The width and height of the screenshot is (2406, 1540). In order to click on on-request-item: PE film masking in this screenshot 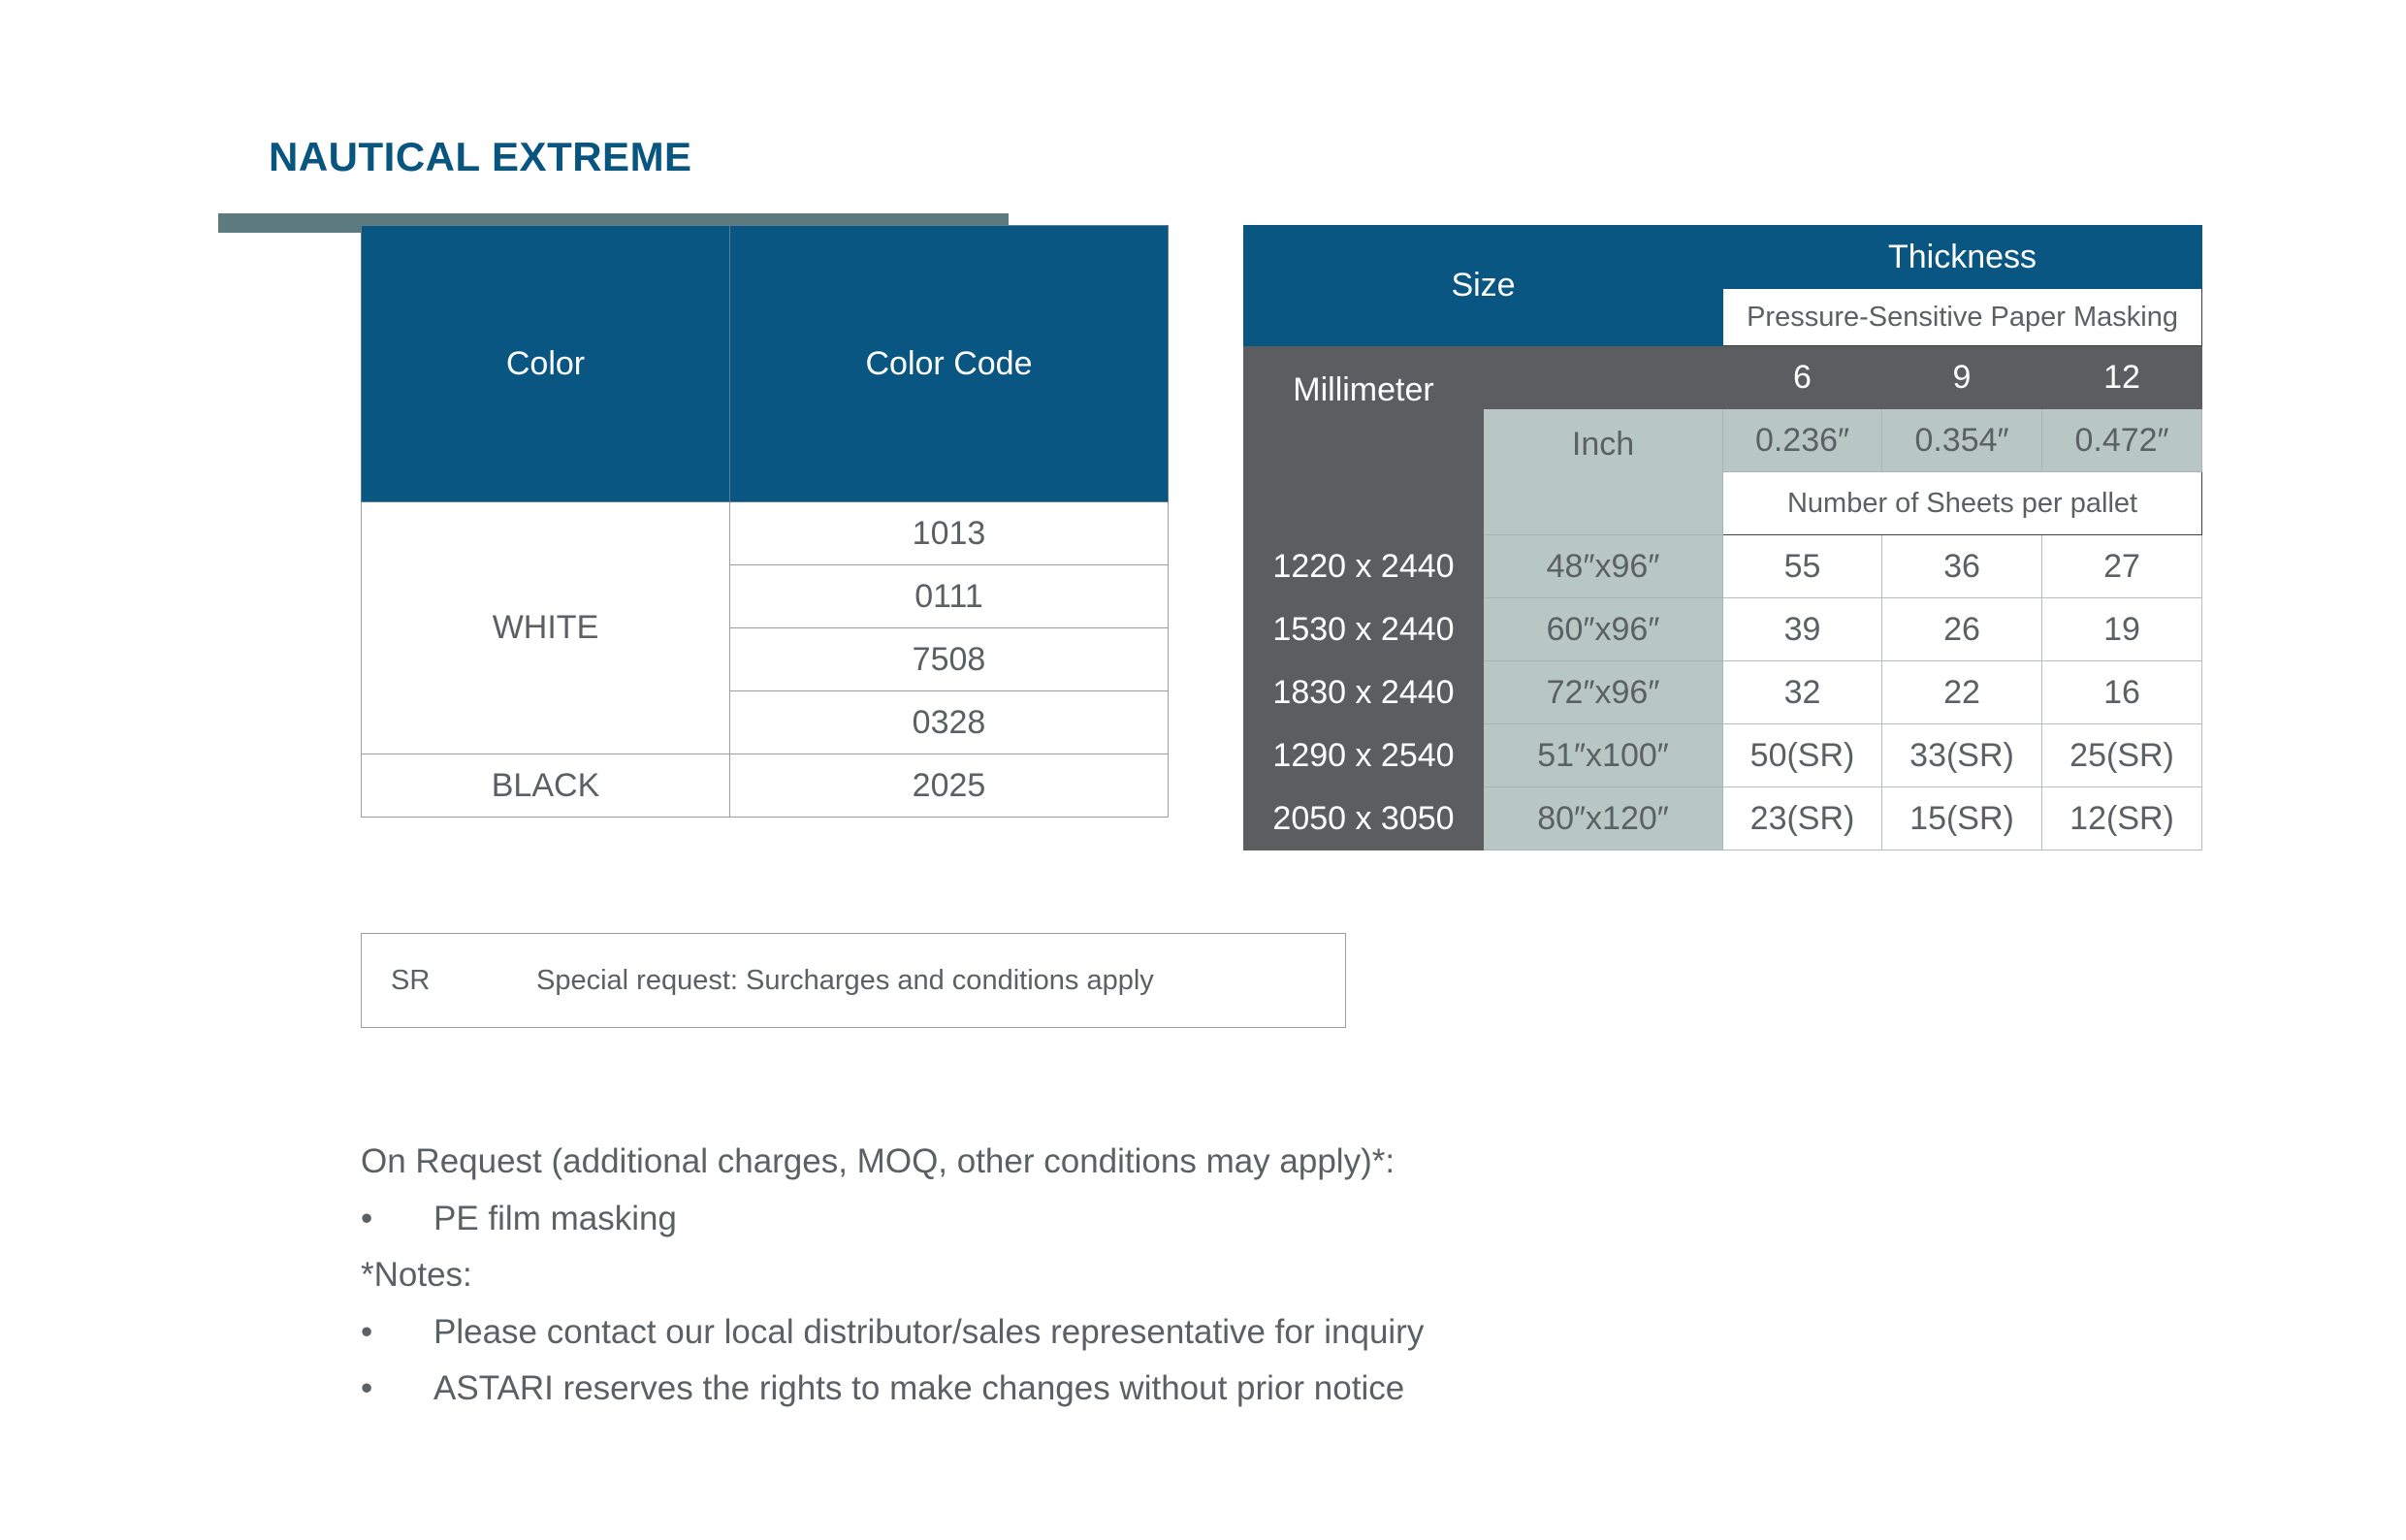, I will do `click(555, 1218)`.